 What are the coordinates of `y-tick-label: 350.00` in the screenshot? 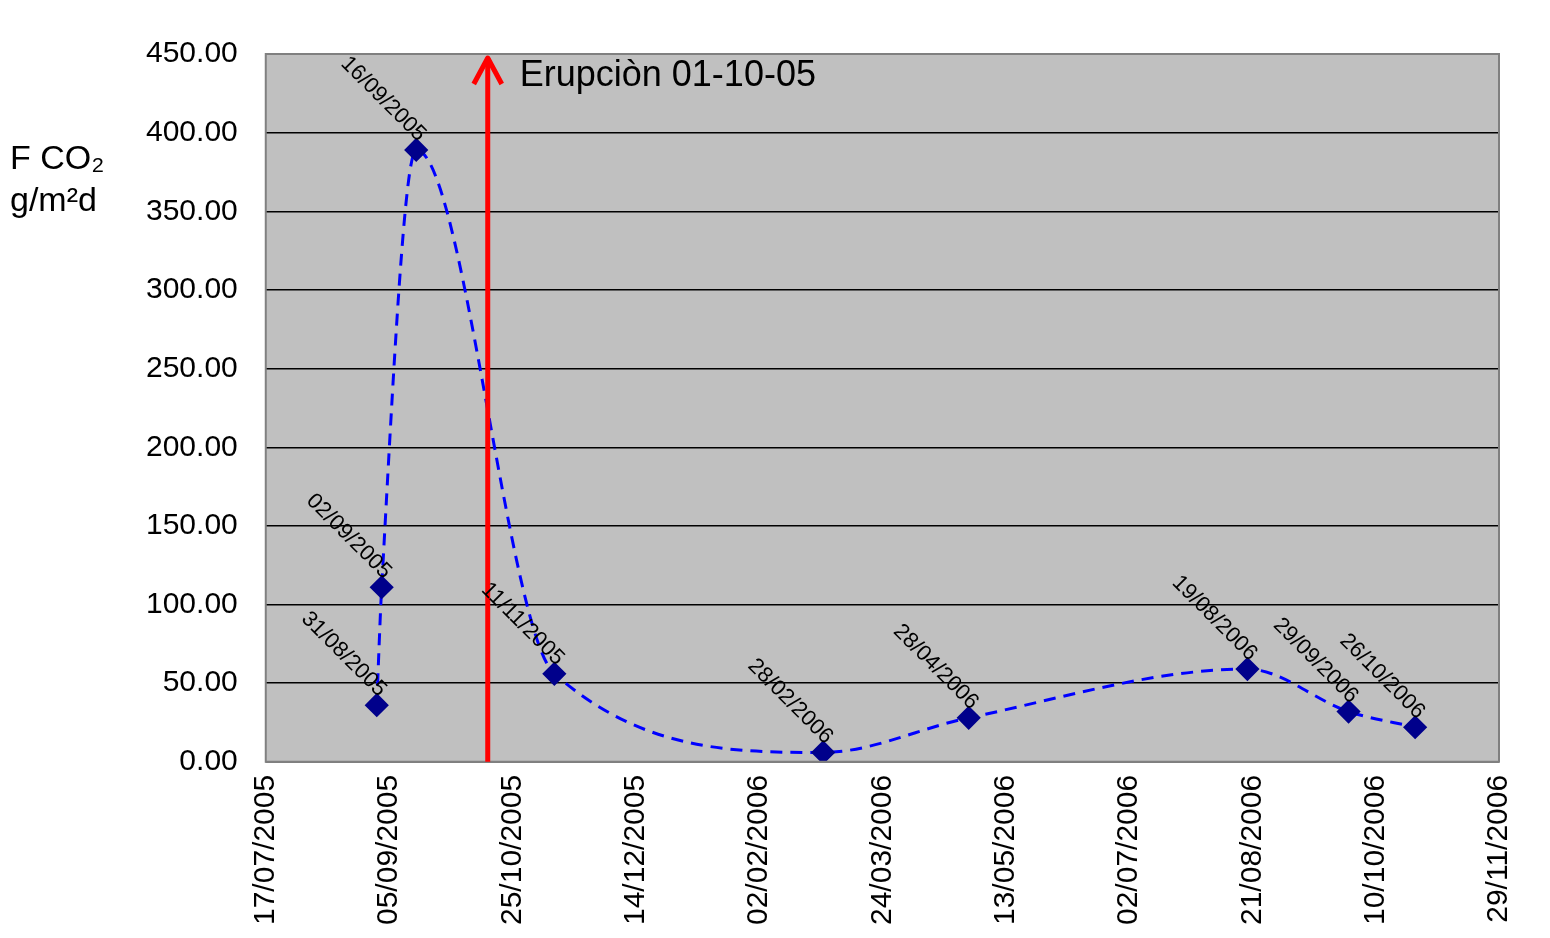 It's located at (191, 209).